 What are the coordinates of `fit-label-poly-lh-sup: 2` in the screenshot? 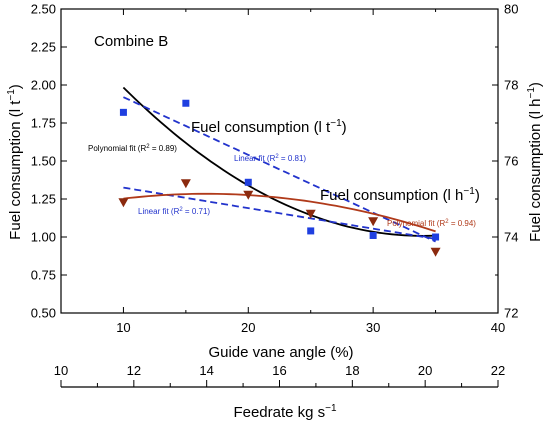 It's located at (447, 222).